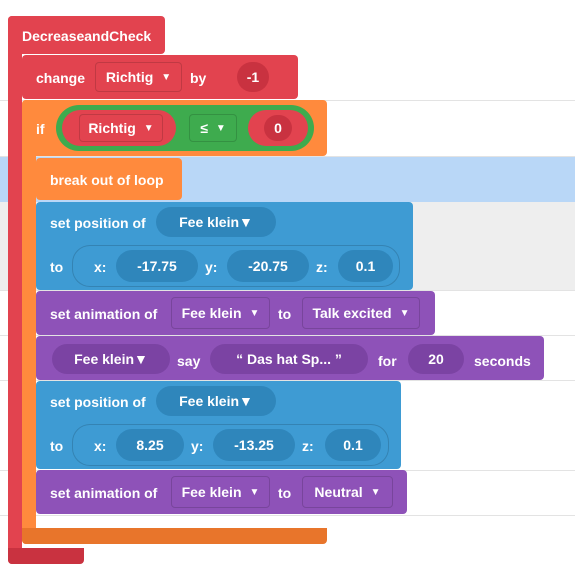 The width and height of the screenshot is (575, 579). I want to click on say-target-value: Fee klein, so click(104, 359).